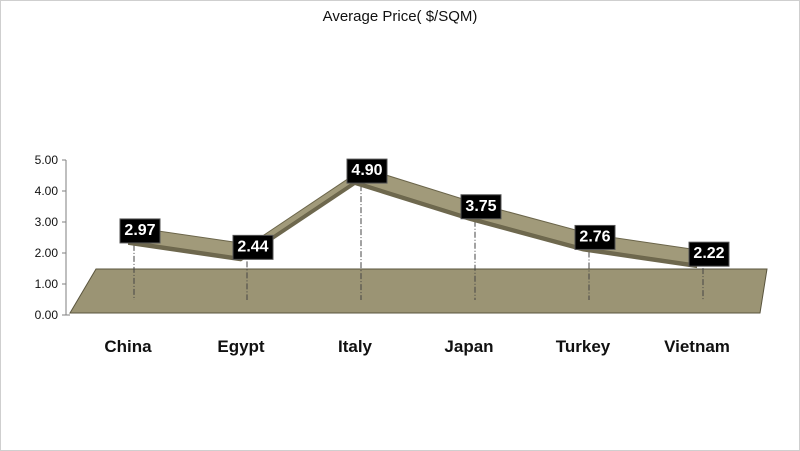  What do you see at coordinates (355, 346) in the screenshot?
I see `x-category-label: Italy` at bounding box center [355, 346].